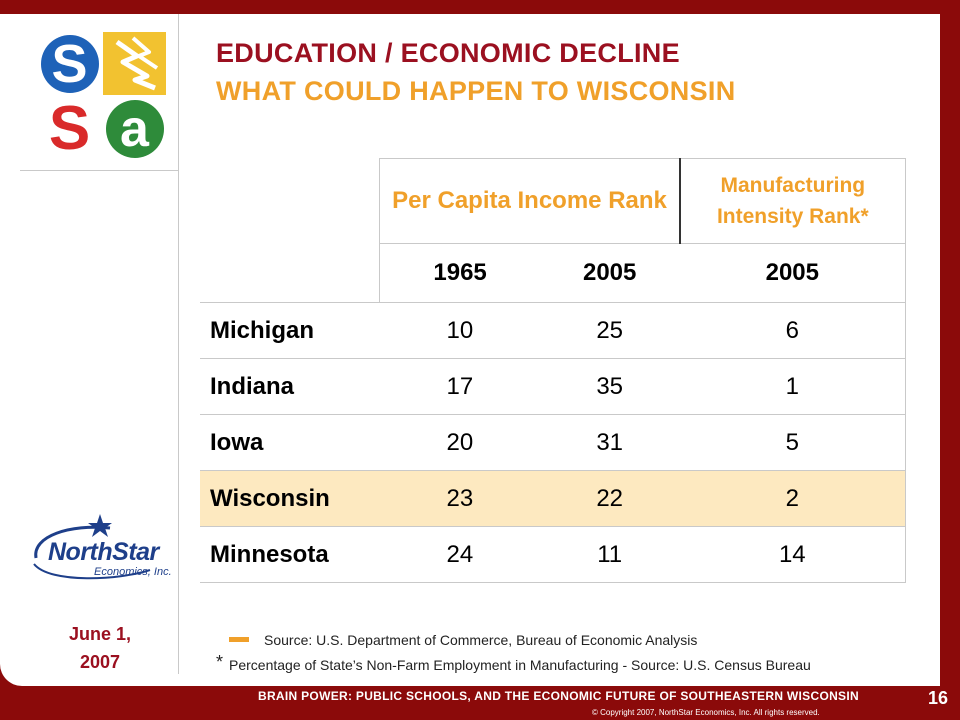 Image resolution: width=960 pixels, height=720 pixels. Describe the element at coordinates (609, 273) in the screenshot. I see `year-2005-income: 2005` at that location.